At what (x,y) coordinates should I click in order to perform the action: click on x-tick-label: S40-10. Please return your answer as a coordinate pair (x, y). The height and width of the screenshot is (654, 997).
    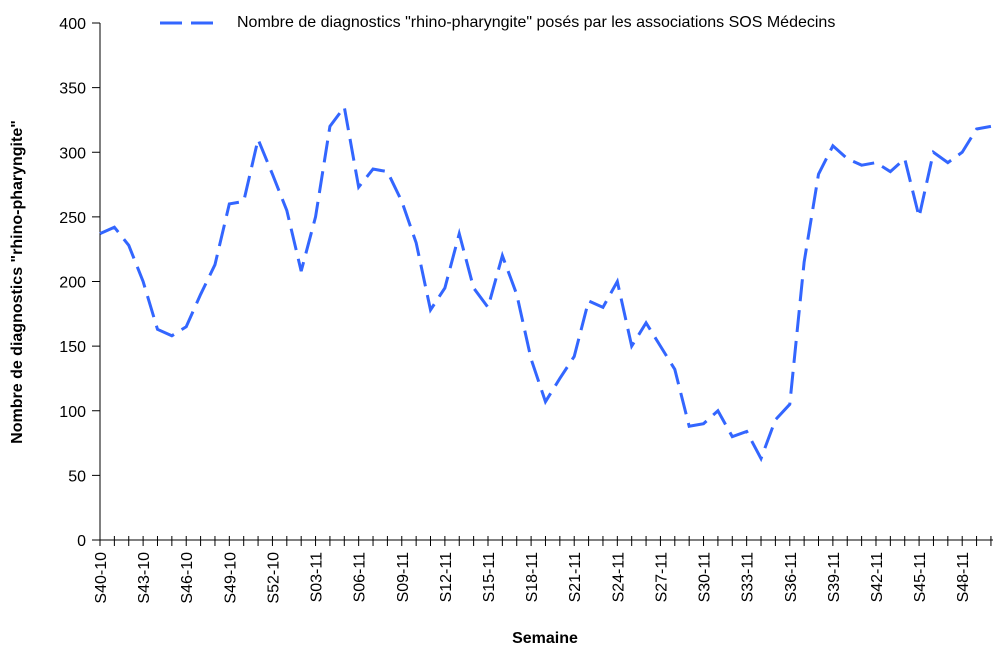
    Looking at the image, I should click on (101, 578).